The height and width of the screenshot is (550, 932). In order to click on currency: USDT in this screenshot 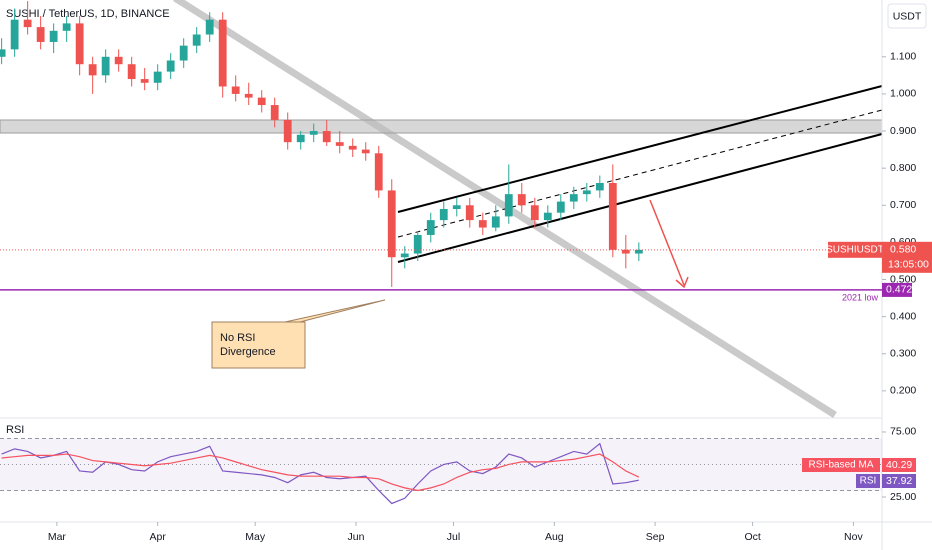, I will do `click(907, 16)`.